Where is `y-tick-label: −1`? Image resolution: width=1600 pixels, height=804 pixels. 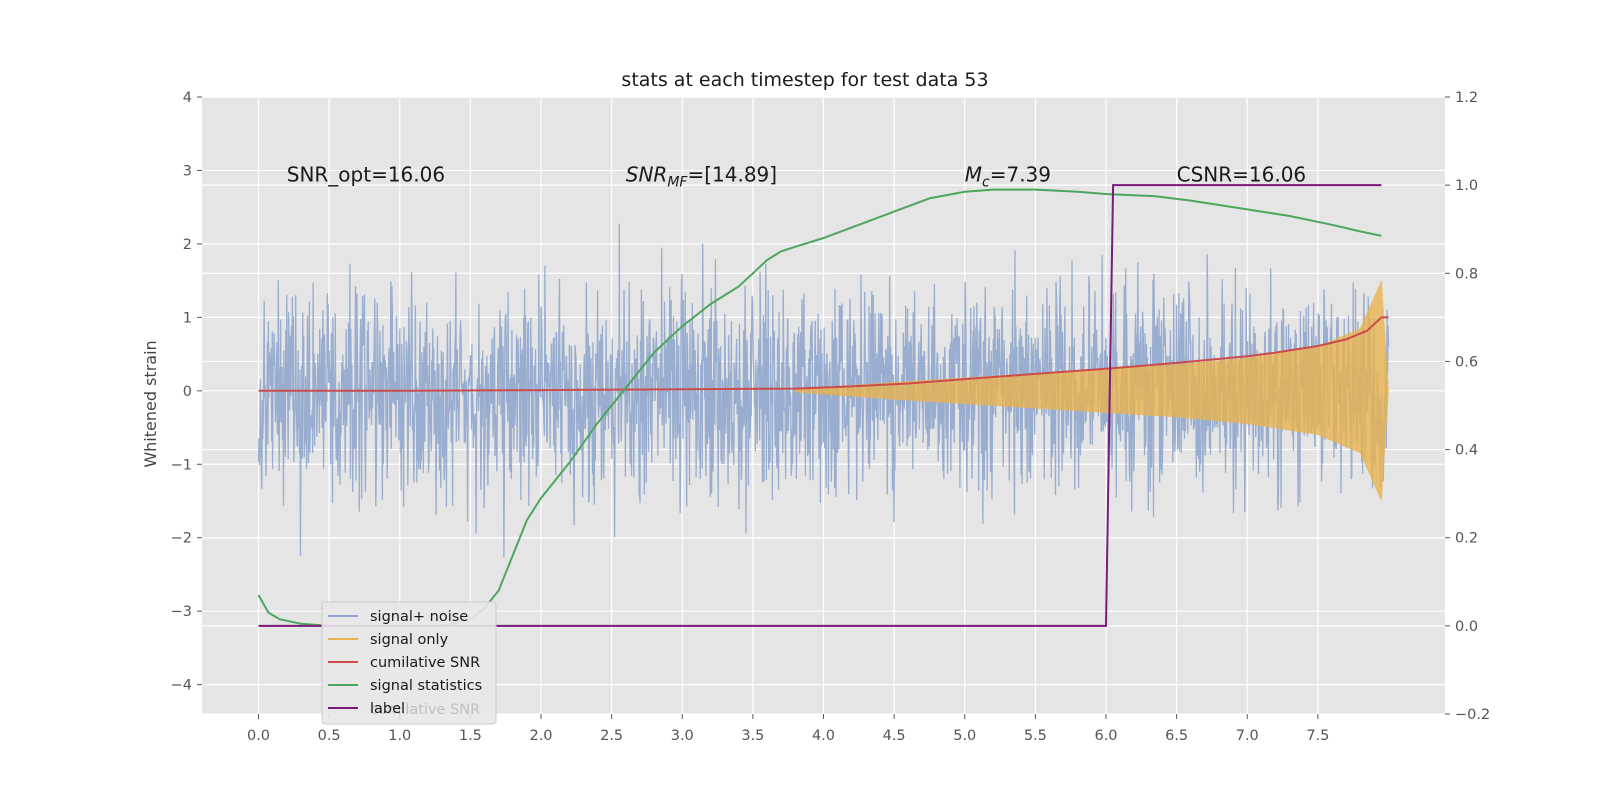
y-tick-label: −1 is located at coordinates (181, 465).